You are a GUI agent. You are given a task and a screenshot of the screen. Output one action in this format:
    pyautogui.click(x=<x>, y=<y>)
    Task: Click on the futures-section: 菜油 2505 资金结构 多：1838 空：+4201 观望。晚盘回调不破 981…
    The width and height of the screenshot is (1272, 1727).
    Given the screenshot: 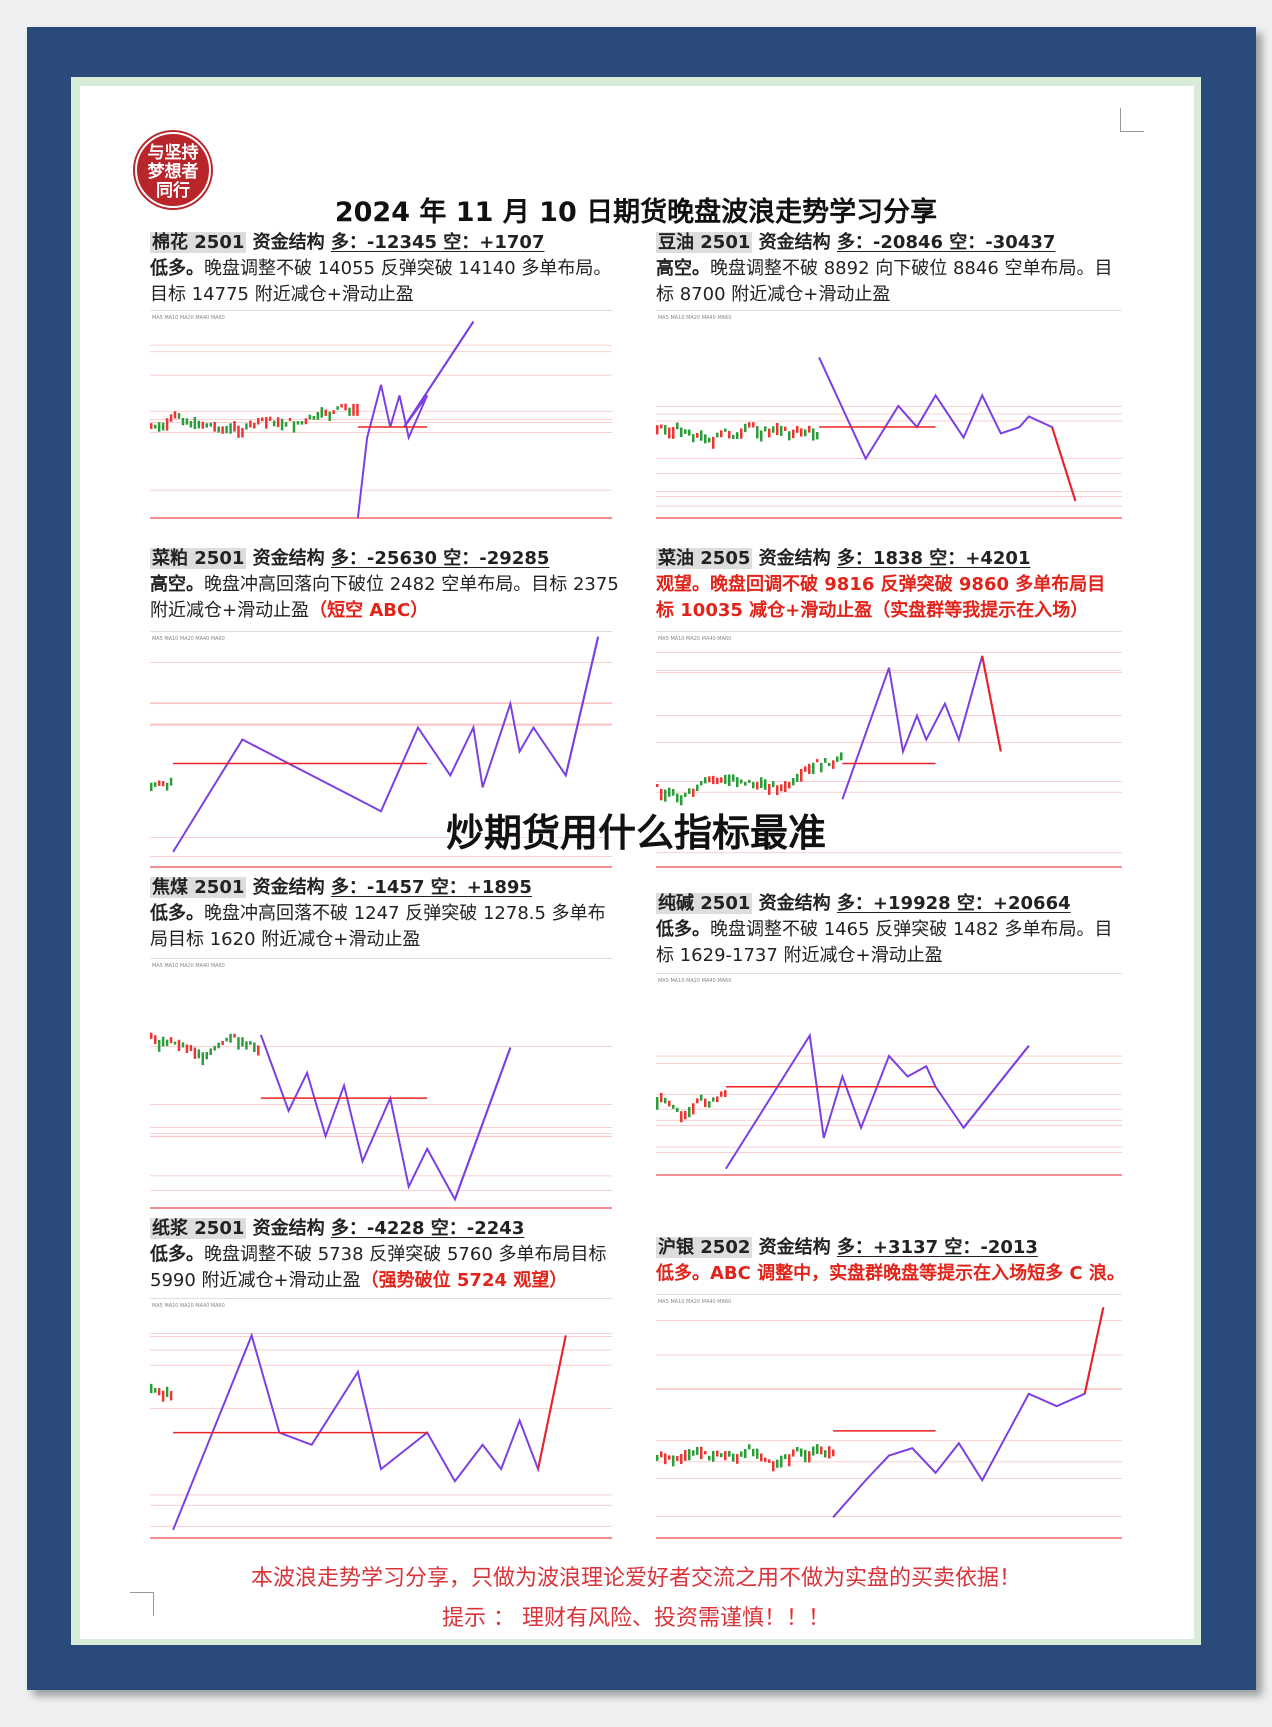 What is the action you would take?
    pyautogui.click(x=891, y=585)
    